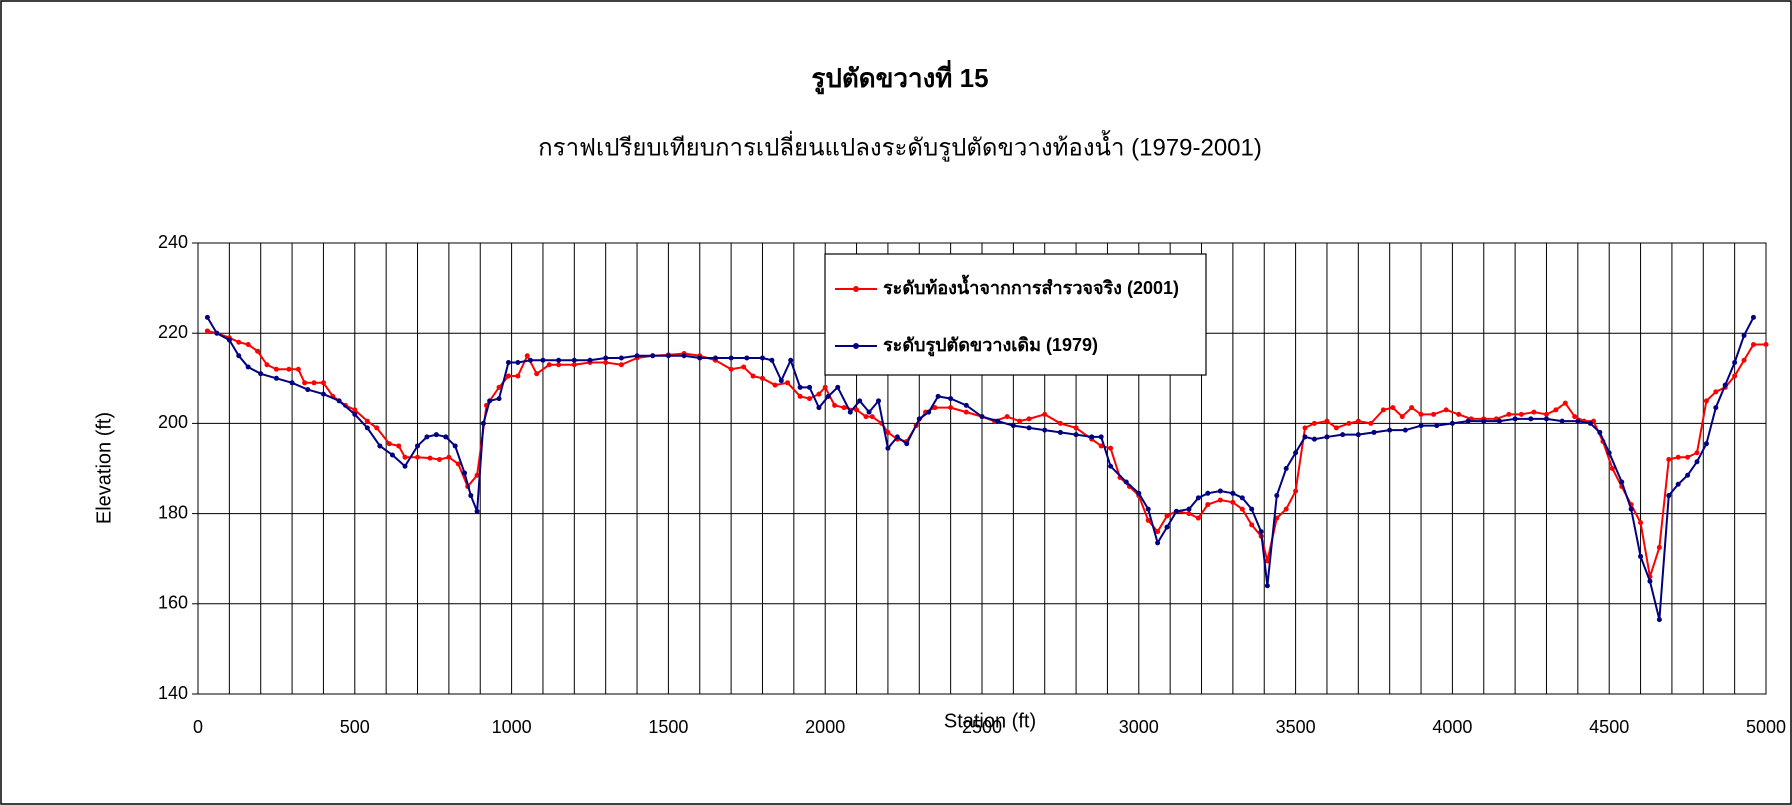 The image size is (1792, 805). I want to click on x-tick-label: 4000, so click(1452, 727).